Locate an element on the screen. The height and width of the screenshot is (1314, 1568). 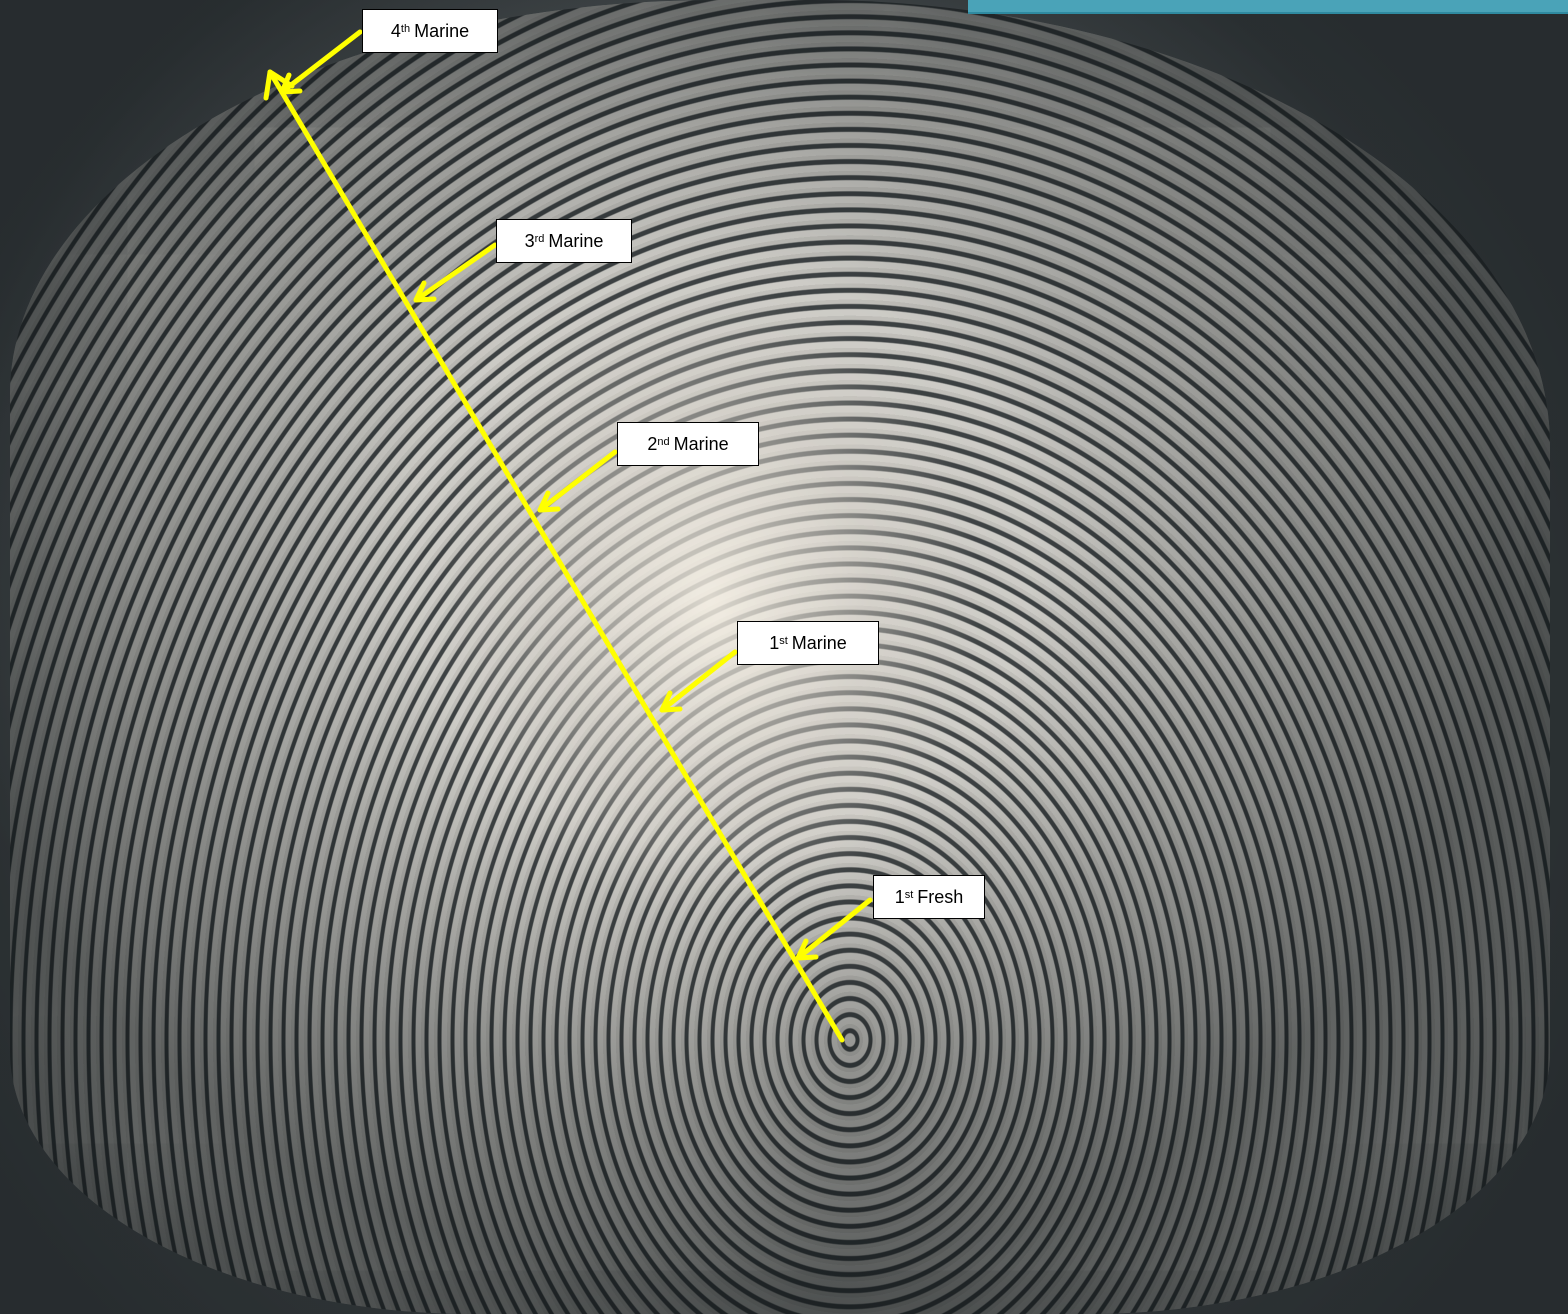
axis-arrowhead is located at coordinates (279, 85).